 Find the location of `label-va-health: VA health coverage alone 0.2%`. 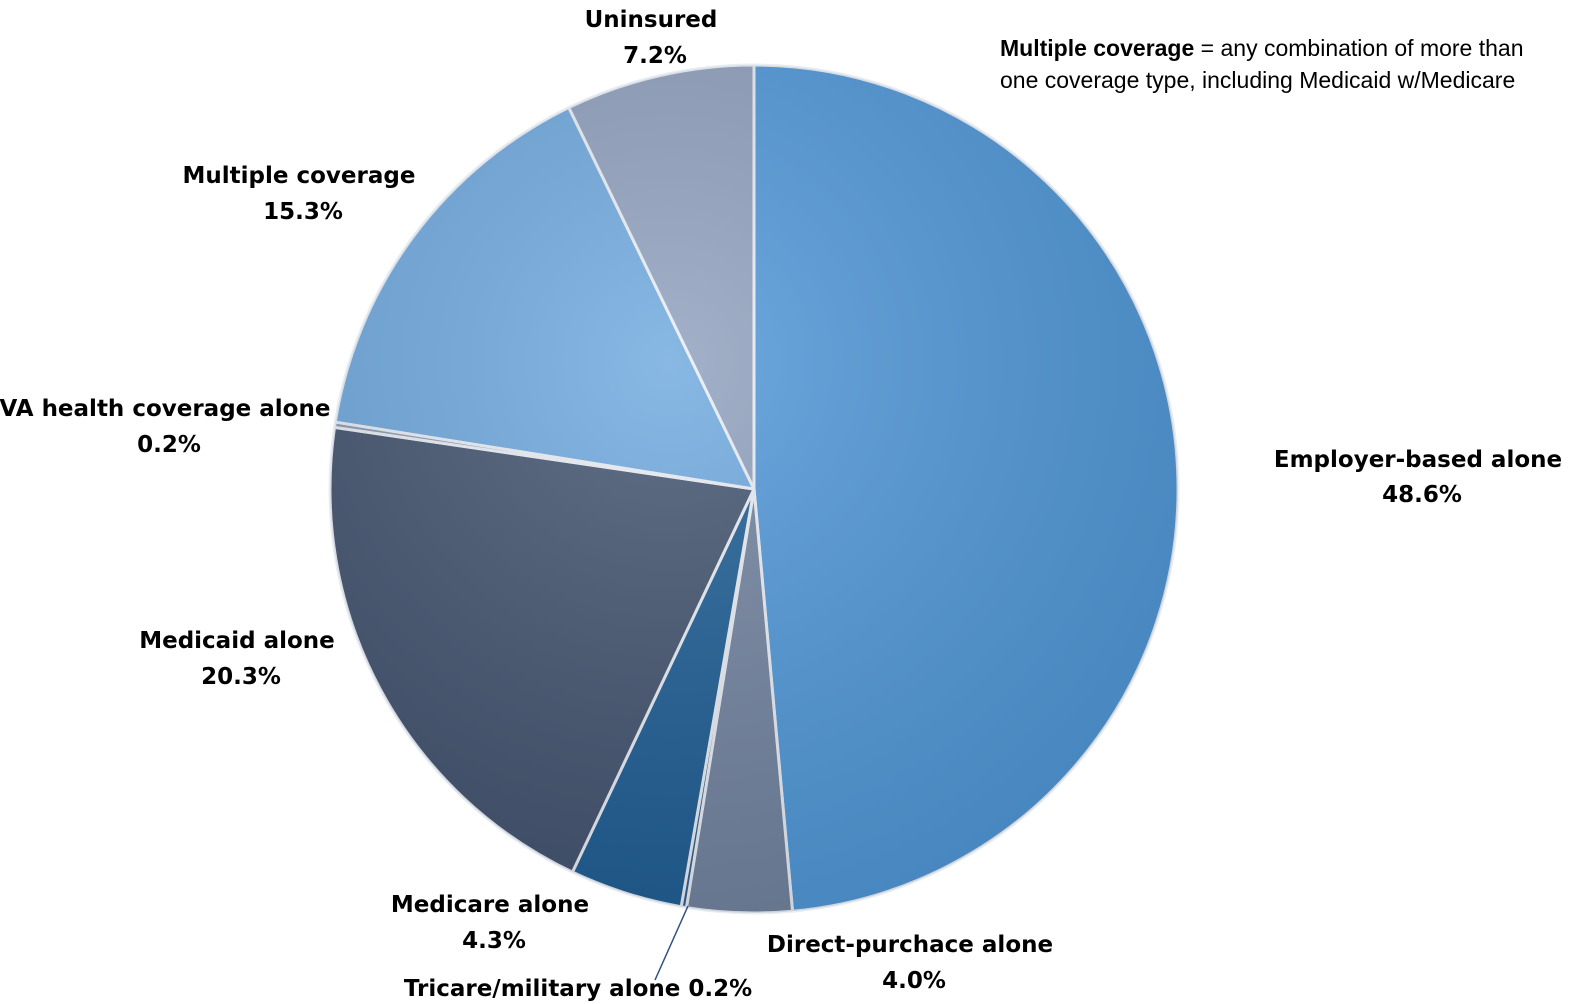

label-va-health: VA health coverage alone 0.2% is located at coordinates (169, 427).